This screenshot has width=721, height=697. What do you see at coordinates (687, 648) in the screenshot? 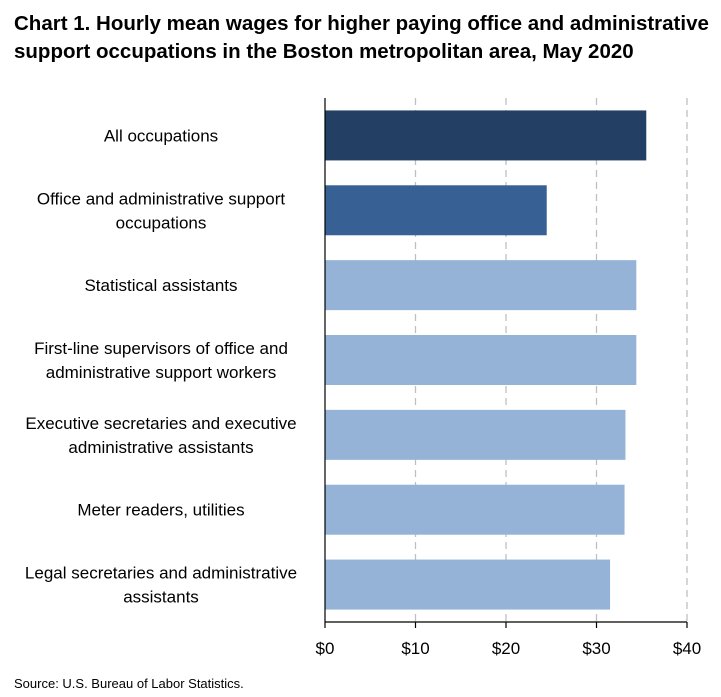
I see `x-tick-label-4: $40` at bounding box center [687, 648].